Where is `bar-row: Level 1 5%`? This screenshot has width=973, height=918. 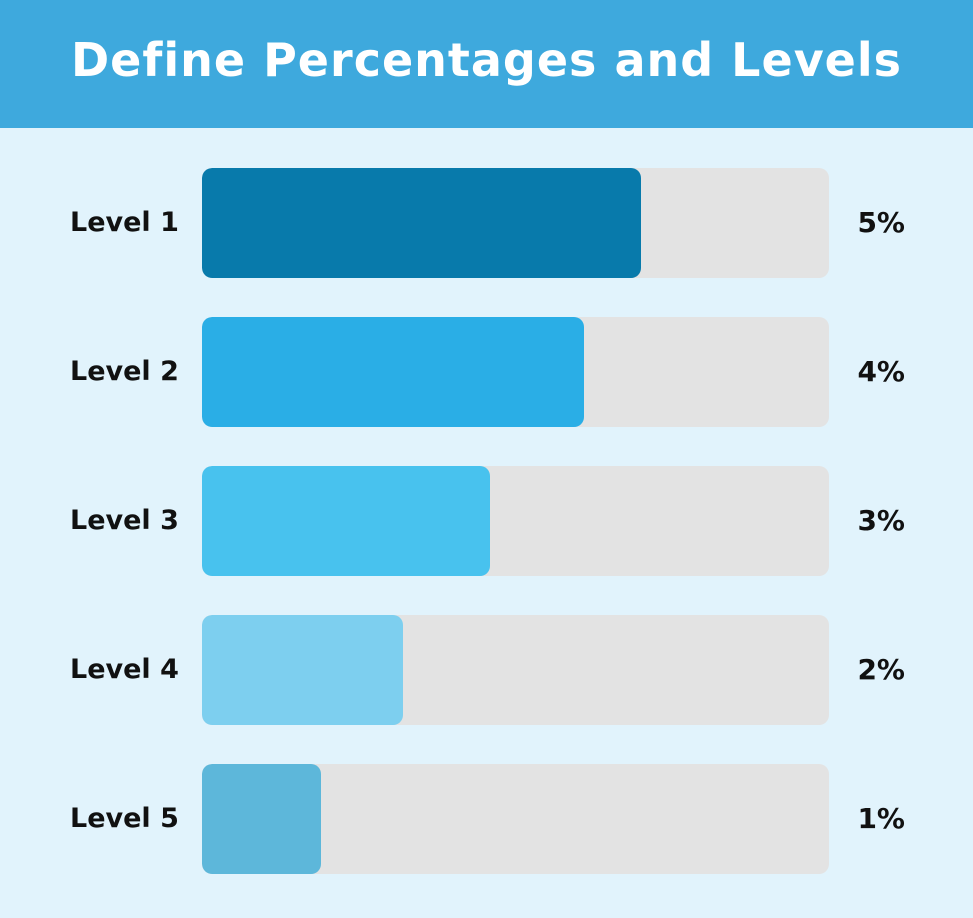 bar-row: Level 1 5% is located at coordinates (486, 223).